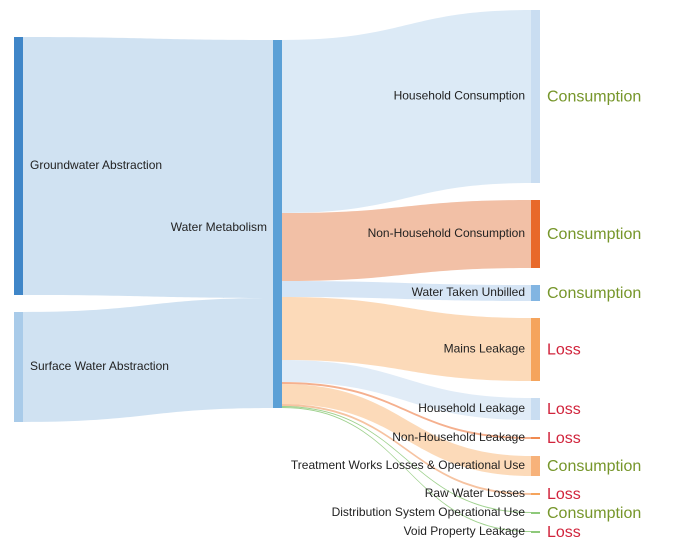 The image size is (676, 546). What do you see at coordinates (475, 493) in the screenshot?
I see `node-label: Raw Water Losses` at bounding box center [475, 493].